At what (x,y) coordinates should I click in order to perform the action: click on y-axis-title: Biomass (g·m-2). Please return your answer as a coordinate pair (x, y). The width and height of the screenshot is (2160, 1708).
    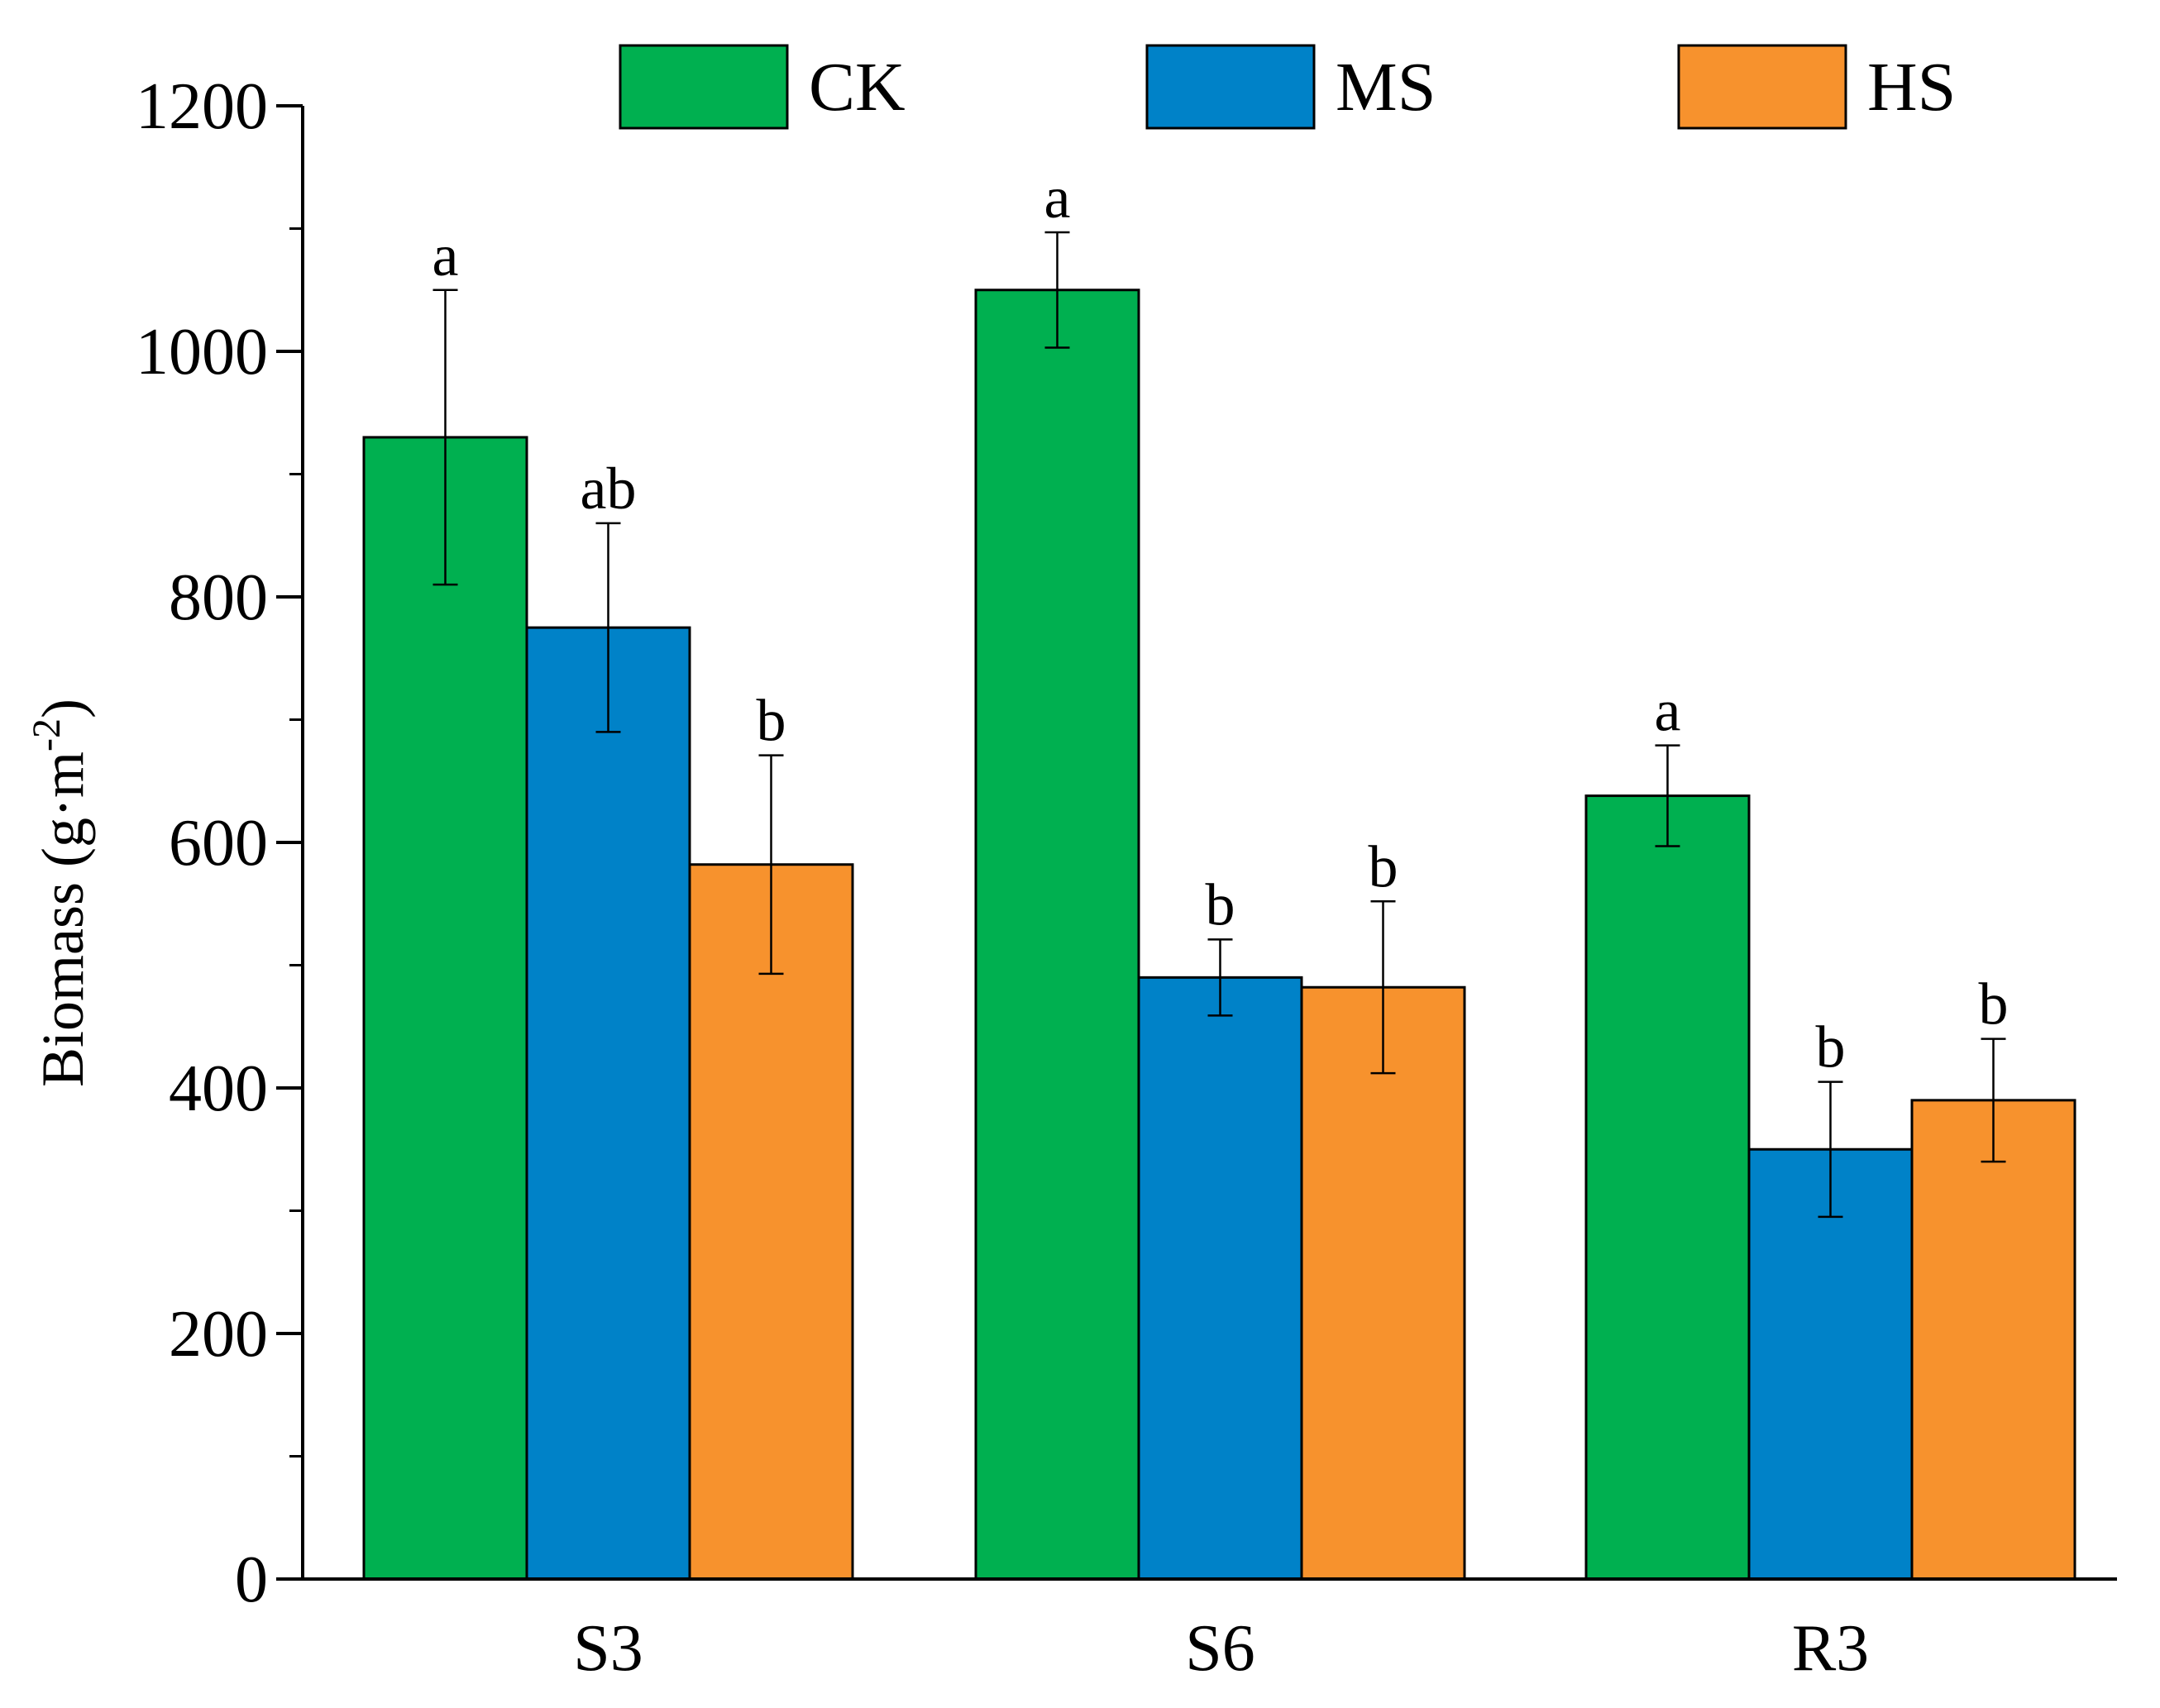
    Looking at the image, I should click on (60, 893).